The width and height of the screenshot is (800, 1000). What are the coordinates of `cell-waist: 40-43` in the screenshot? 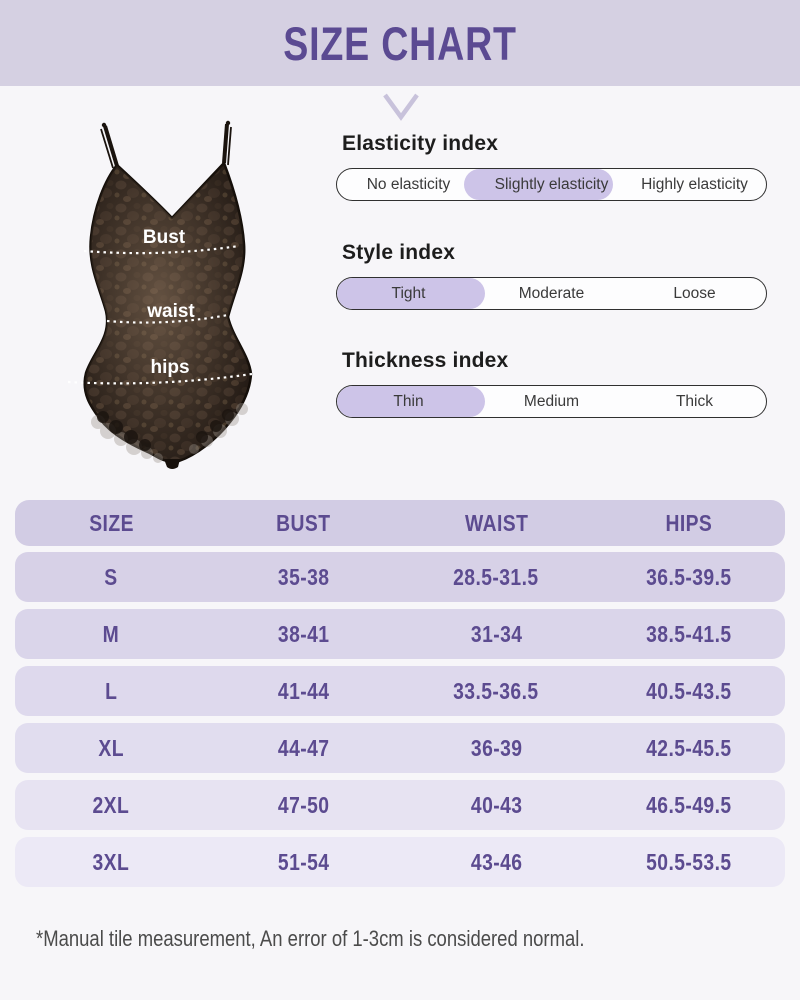 It's located at (496, 804).